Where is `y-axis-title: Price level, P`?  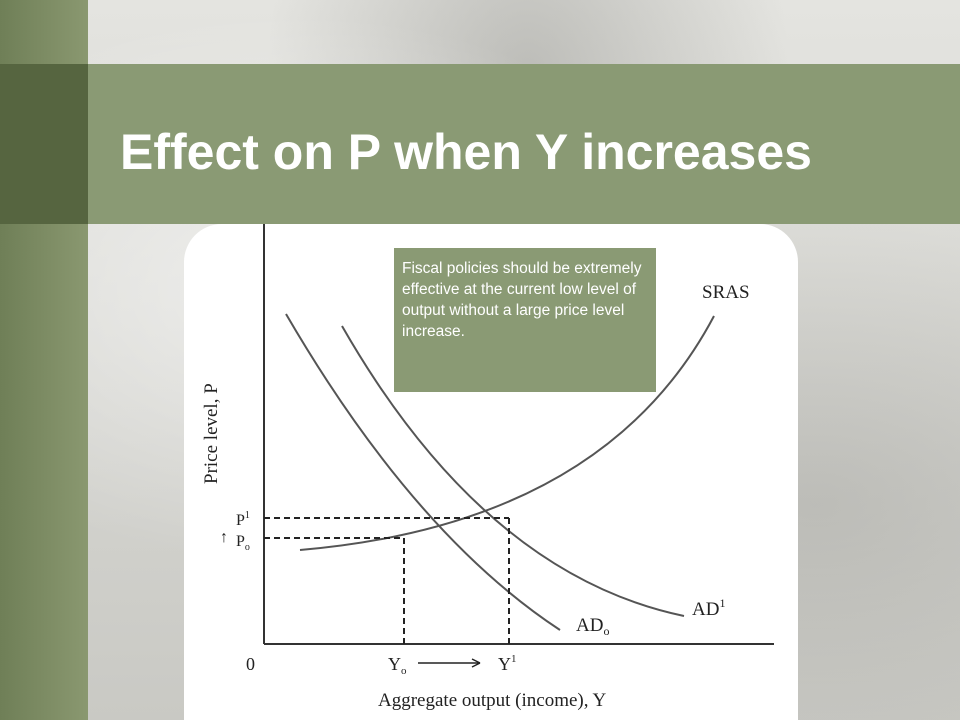
y-axis-title: Price level, P is located at coordinates (211, 433).